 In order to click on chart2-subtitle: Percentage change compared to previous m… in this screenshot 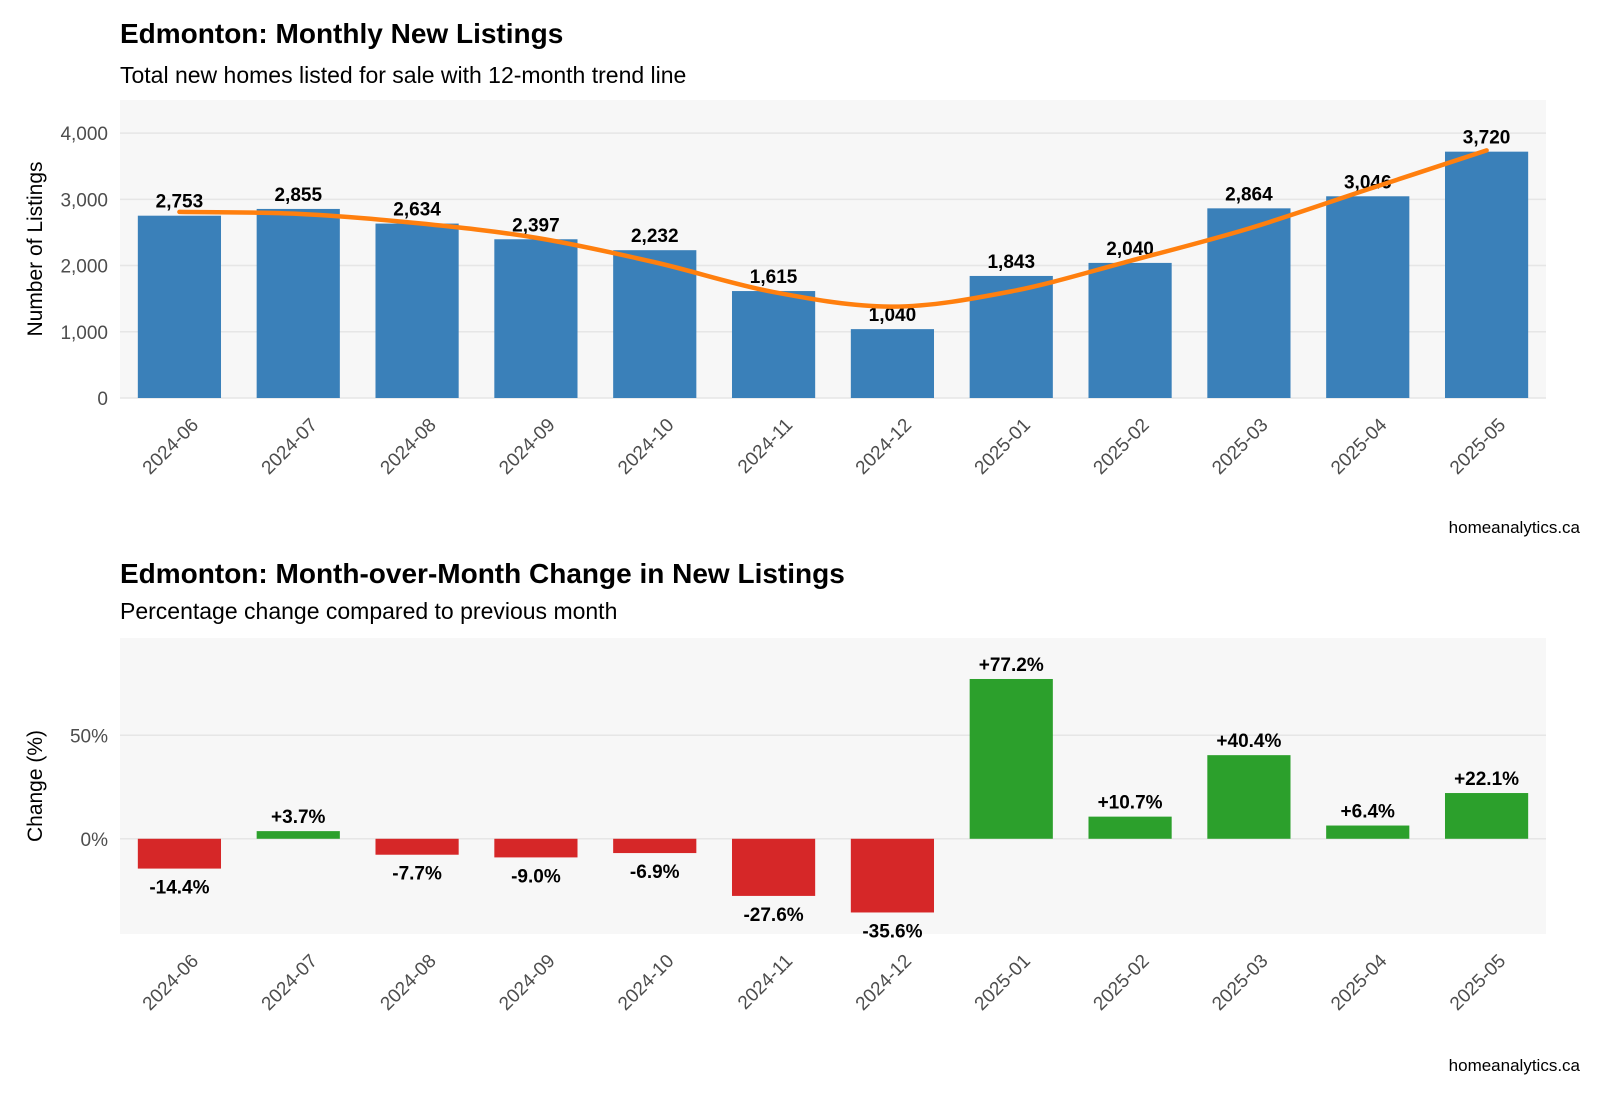, I will do `click(369, 611)`.